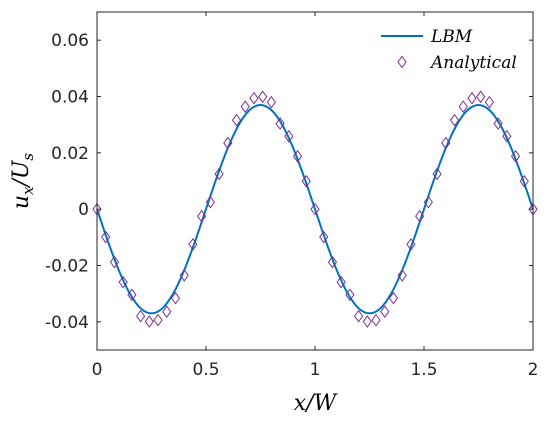 Image resolution: width=550 pixels, height=421 pixels. What do you see at coordinates (451, 37) in the screenshot?
I see `legend-label-lbm: LBM` at bounding box center [451, 37].